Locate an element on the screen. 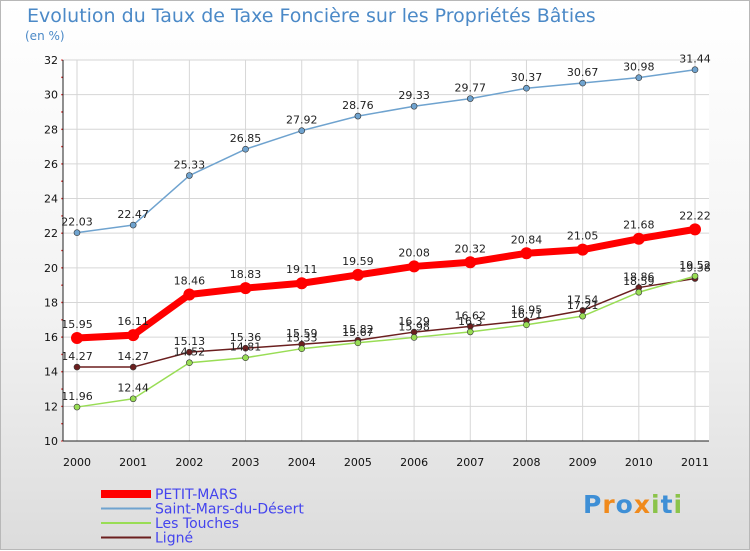  data-label-saint-mars-du-d-sert: 27.92 is located at coordinates (302, 120).